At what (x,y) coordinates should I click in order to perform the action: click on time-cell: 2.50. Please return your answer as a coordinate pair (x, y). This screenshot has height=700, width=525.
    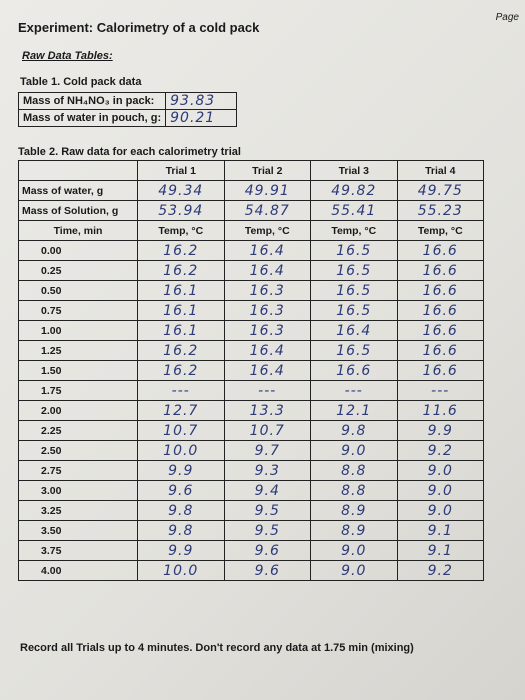
    Looking at the image, I should click on (78, 450).